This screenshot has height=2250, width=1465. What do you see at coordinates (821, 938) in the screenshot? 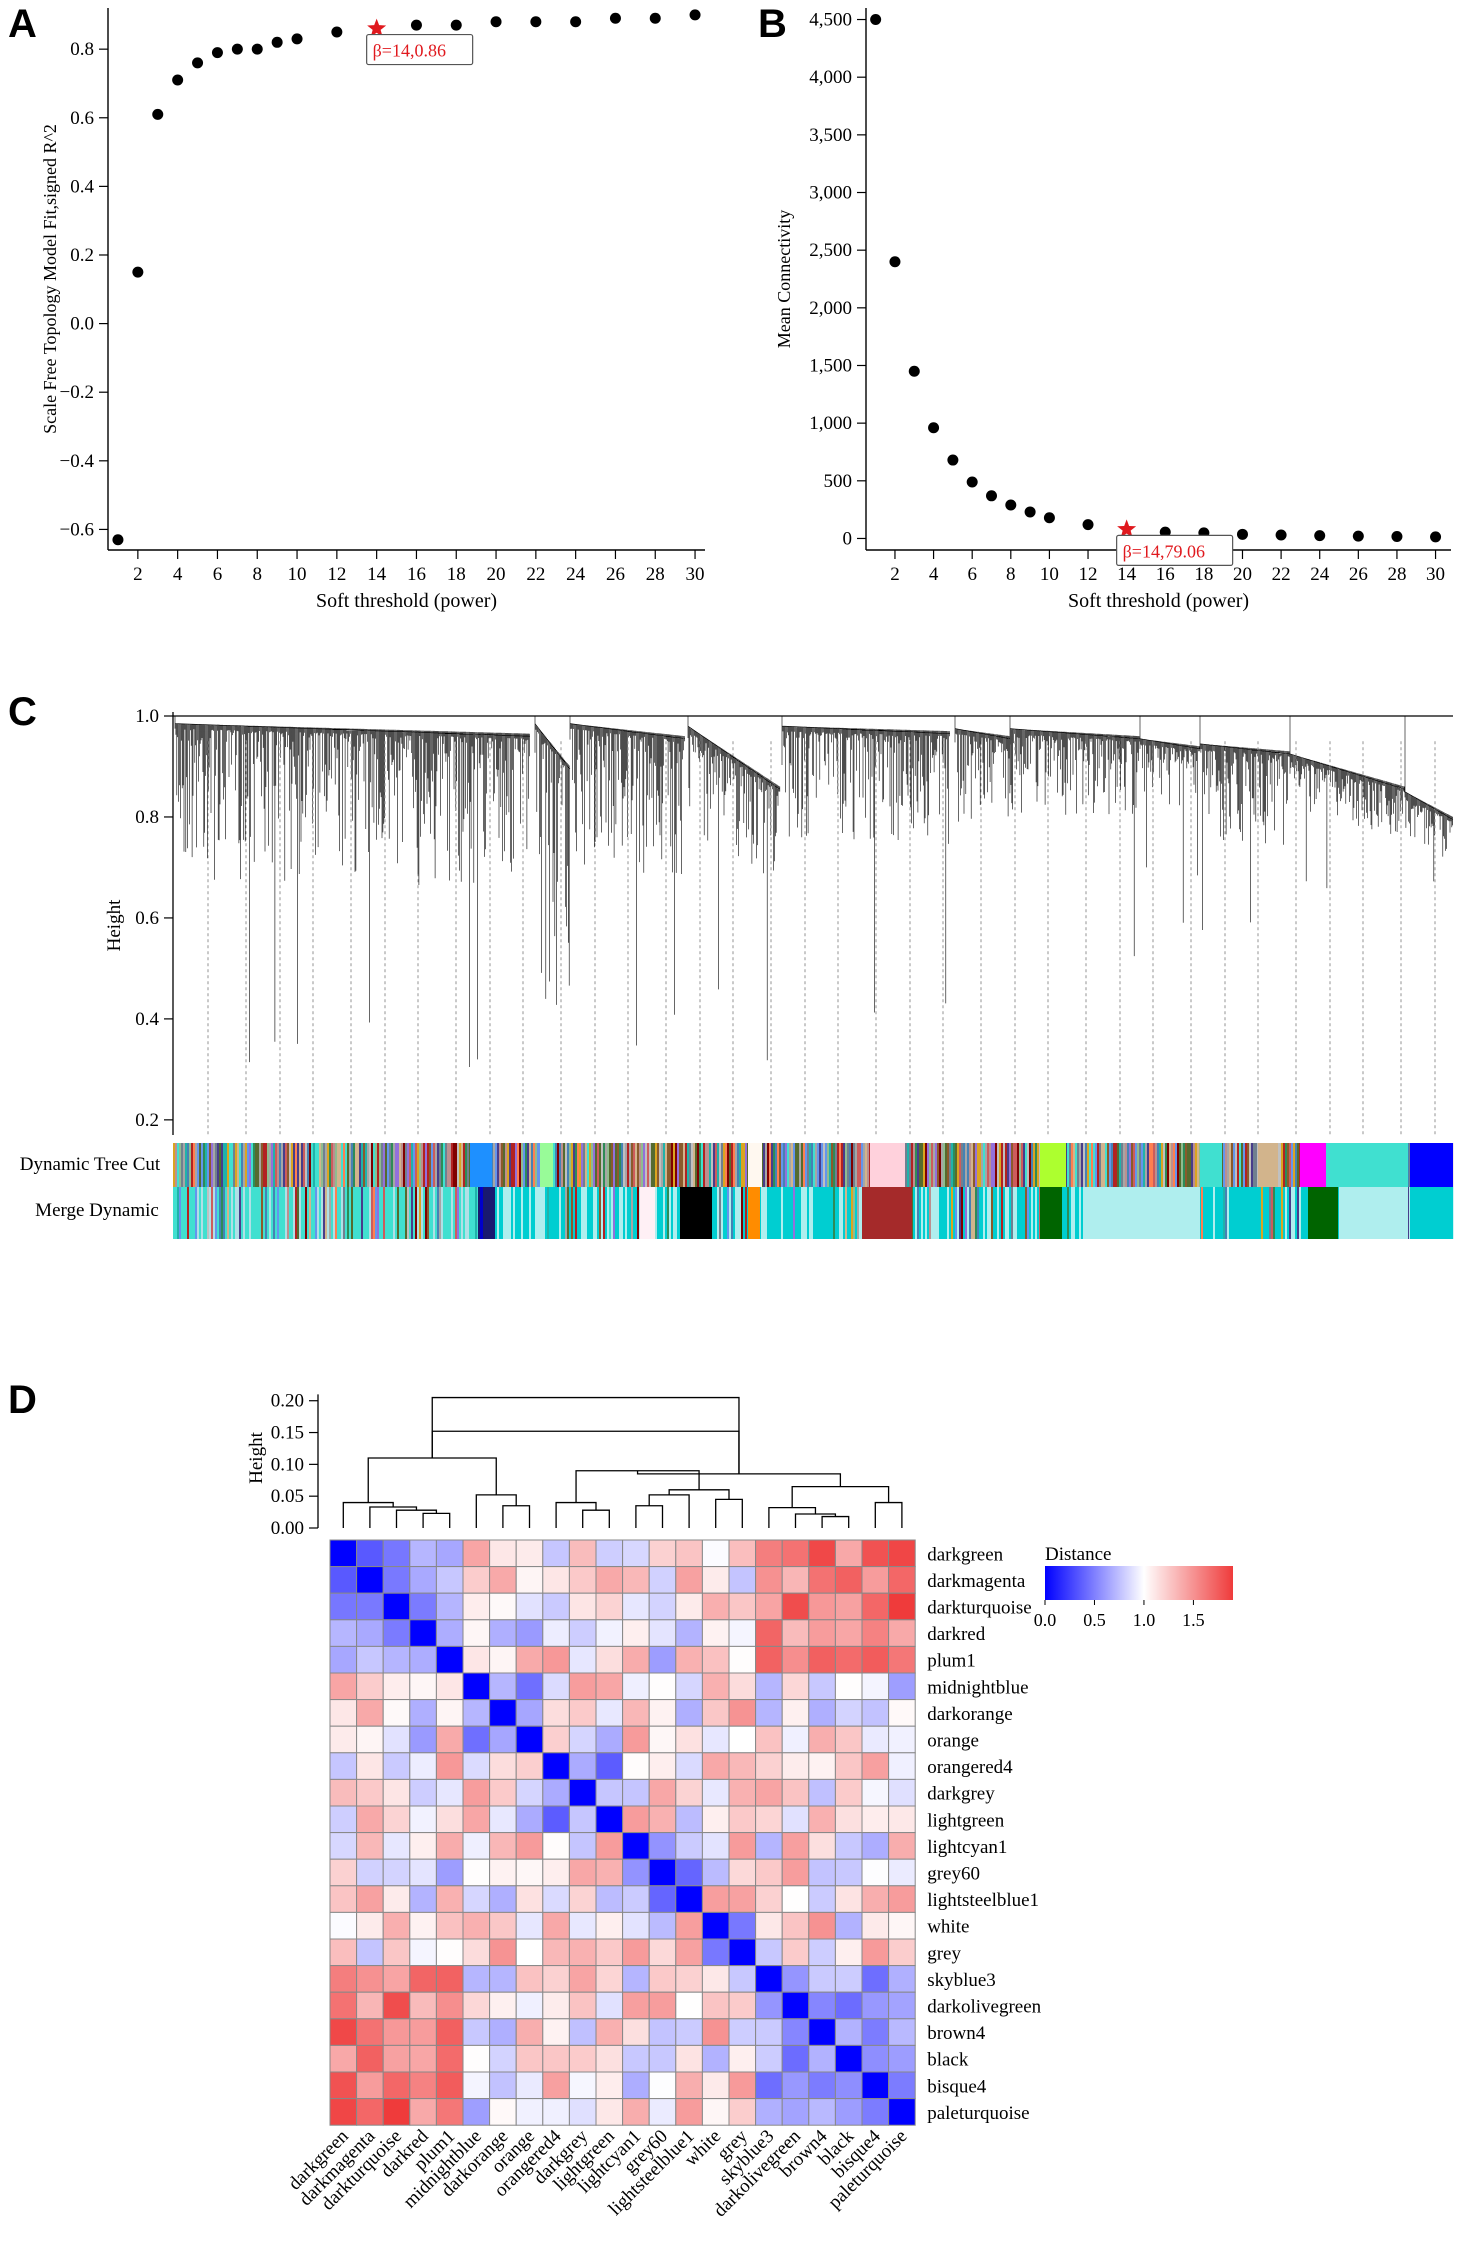
I see `module-guide-lines` at bounding box center [821, 938].